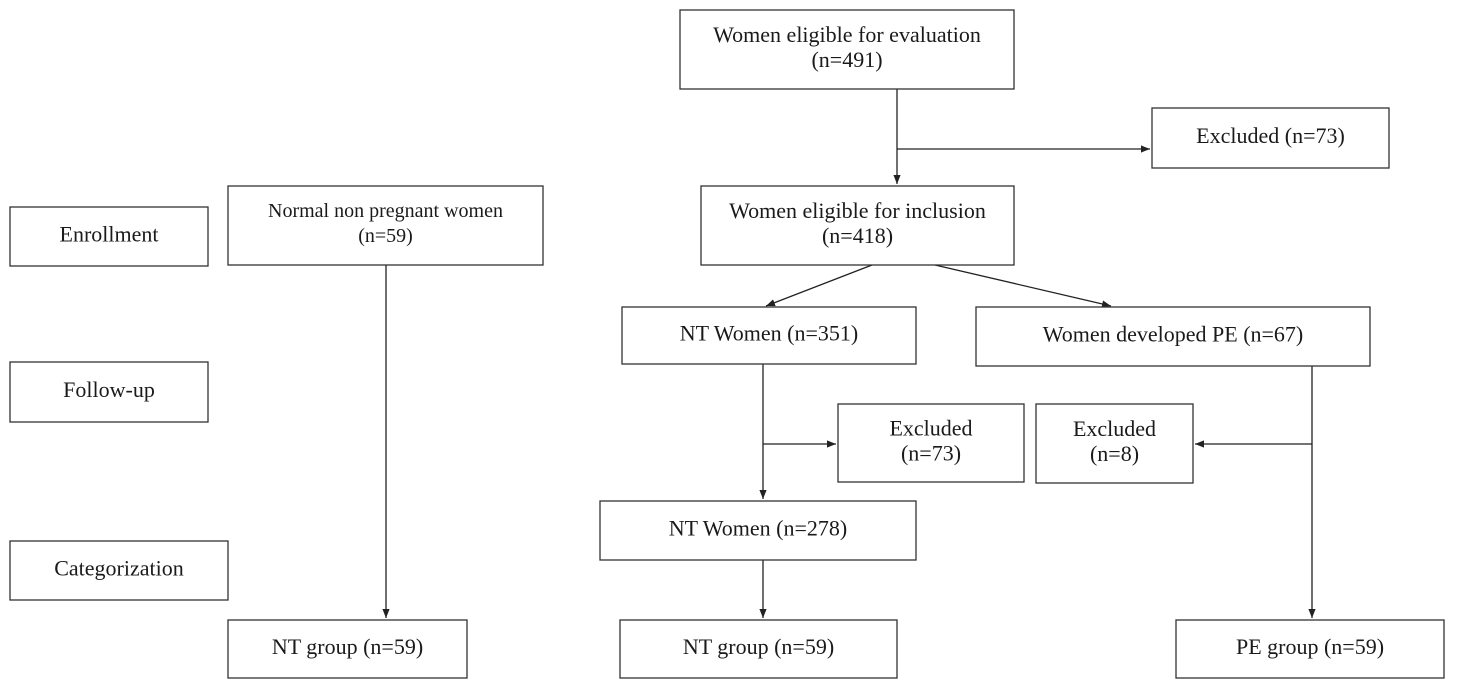 The height and width of the screenshot is (684, 1461). I want to click on node: Normal non pregnant women (n=59), so click(385, 225).